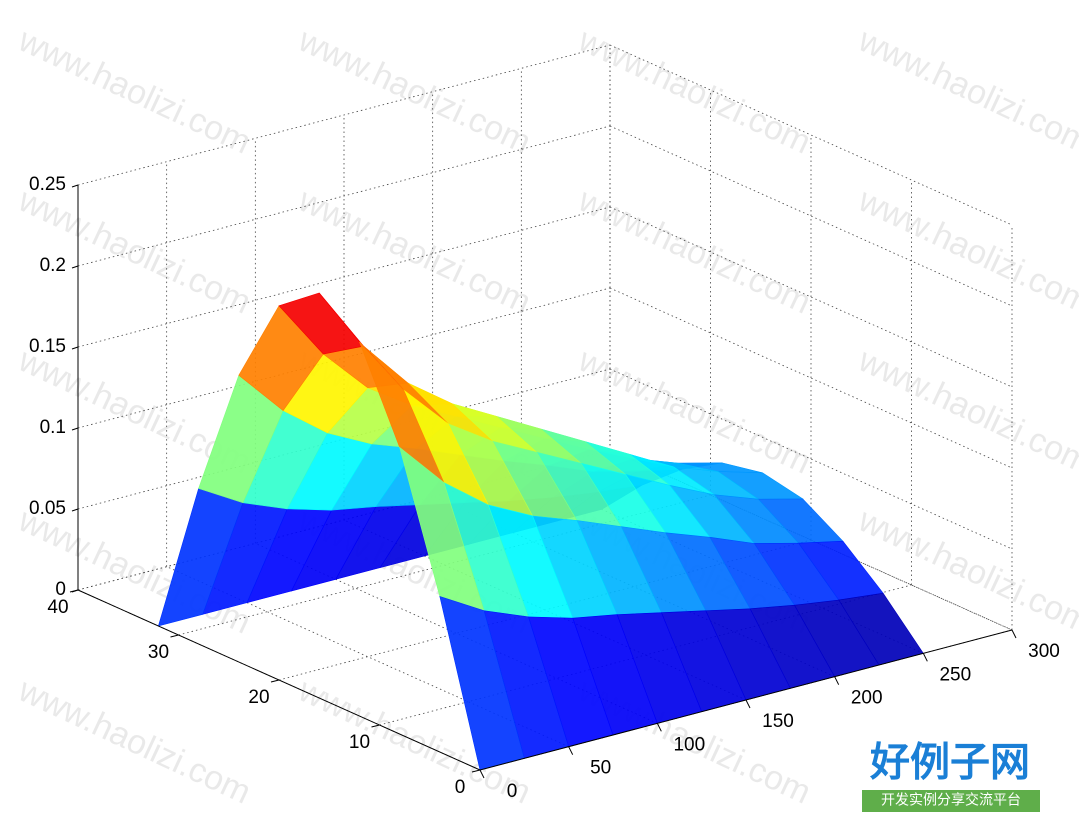  I want to click on y-tick-label: 0, so click(460, 787).